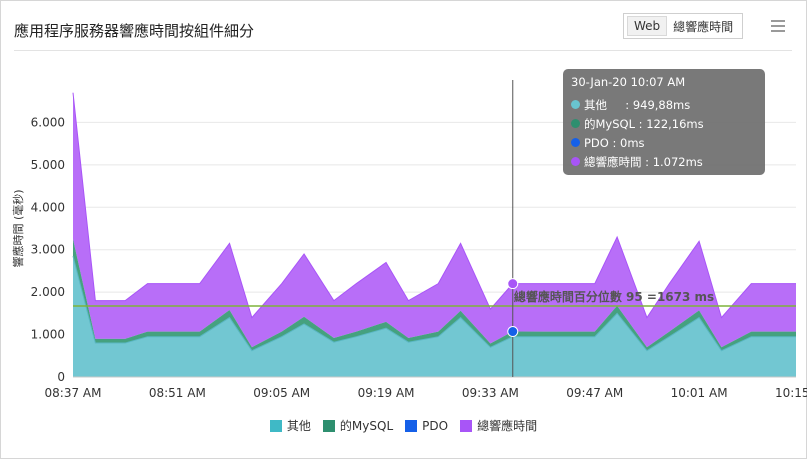 This screenshot has width=807, height=459. Describe the element at coordinates (507, 426) in the screenshot. I see `legend-label: 總響應時間` at that location.